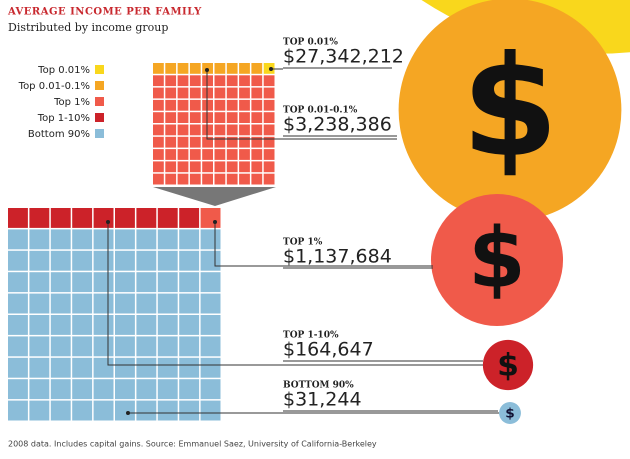  What do you see at coordinates (310, 43) in the screenshot?
I see `group-label: Top 0.01%` at bounding box center [310, 43].